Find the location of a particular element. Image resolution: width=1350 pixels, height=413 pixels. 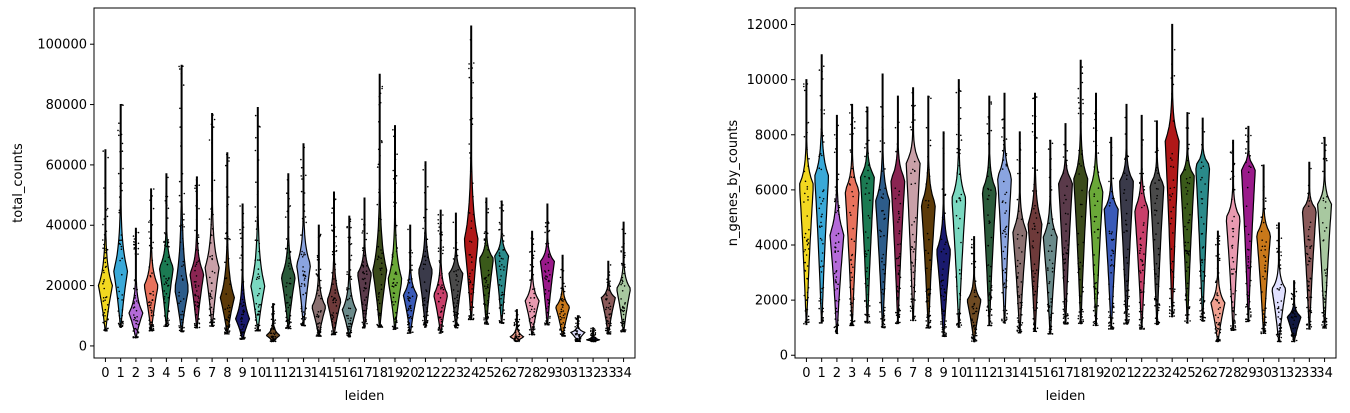

y-tick-label: 0 is located at coordinates (784, 356).